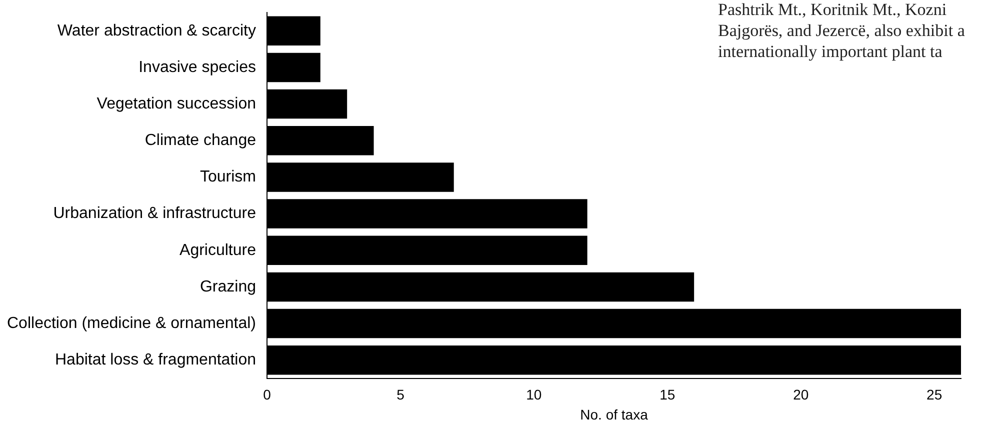  I want to click on x-tick-label: 20, so click(801, 394).